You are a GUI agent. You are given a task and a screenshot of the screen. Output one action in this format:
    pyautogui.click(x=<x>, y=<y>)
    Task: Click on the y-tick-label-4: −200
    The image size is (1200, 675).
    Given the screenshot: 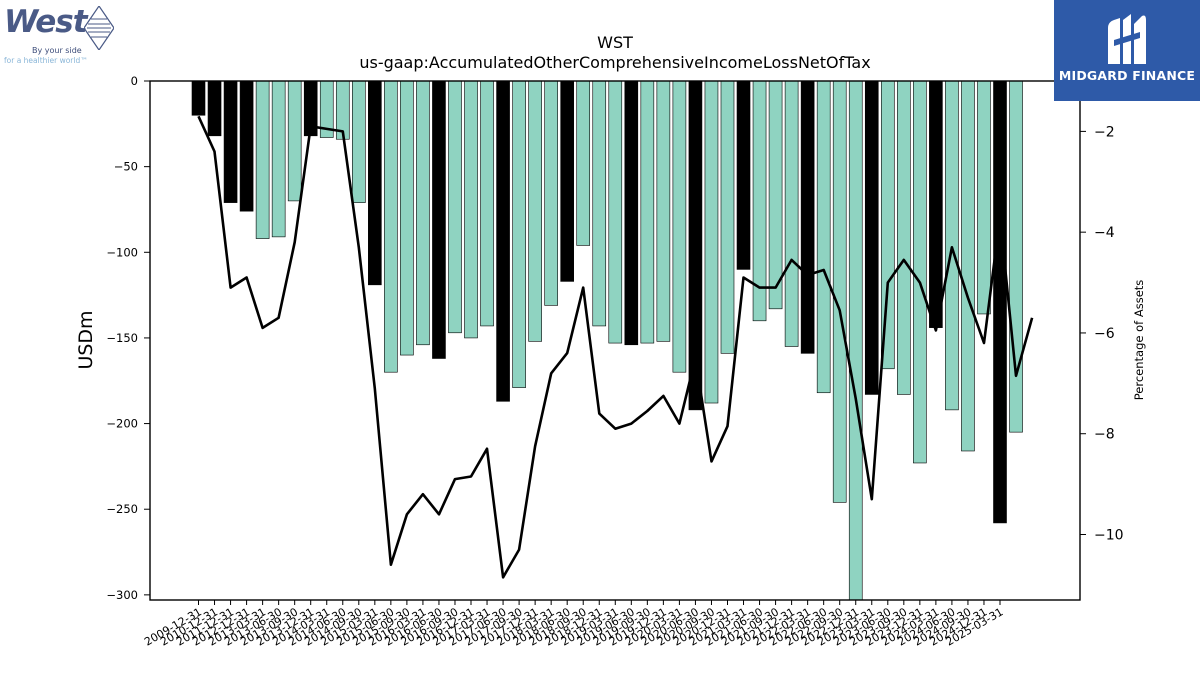 What is the action you would take?
    pyautogui.click(x=122, y=424)
    